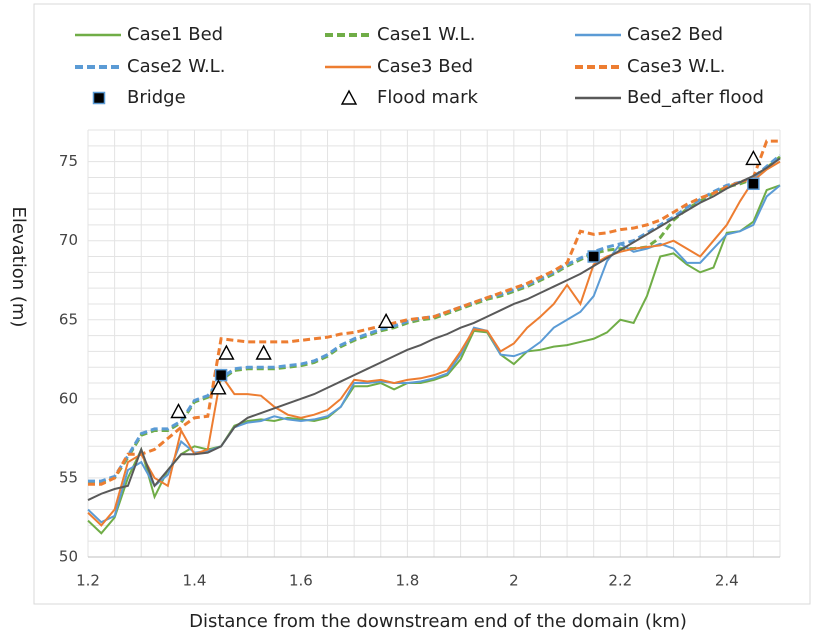 The image size is (814, 636). I want to click on x-tick-label: 2, so click(514, 581).